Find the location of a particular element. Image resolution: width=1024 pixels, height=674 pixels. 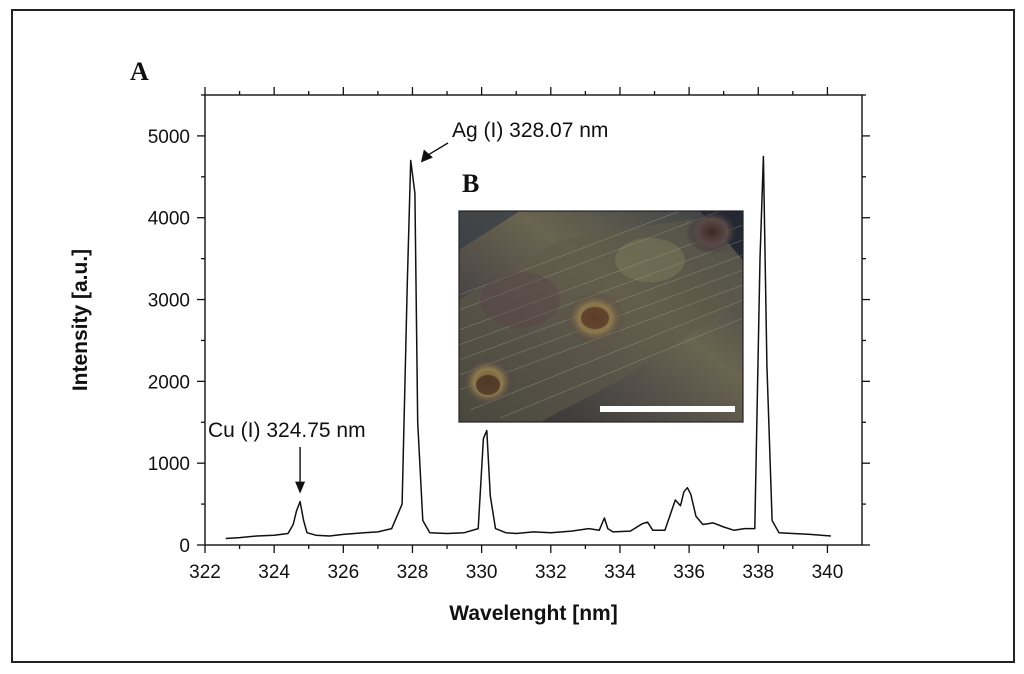

annotation-ag-arrow is located at coordinates (438, 149).